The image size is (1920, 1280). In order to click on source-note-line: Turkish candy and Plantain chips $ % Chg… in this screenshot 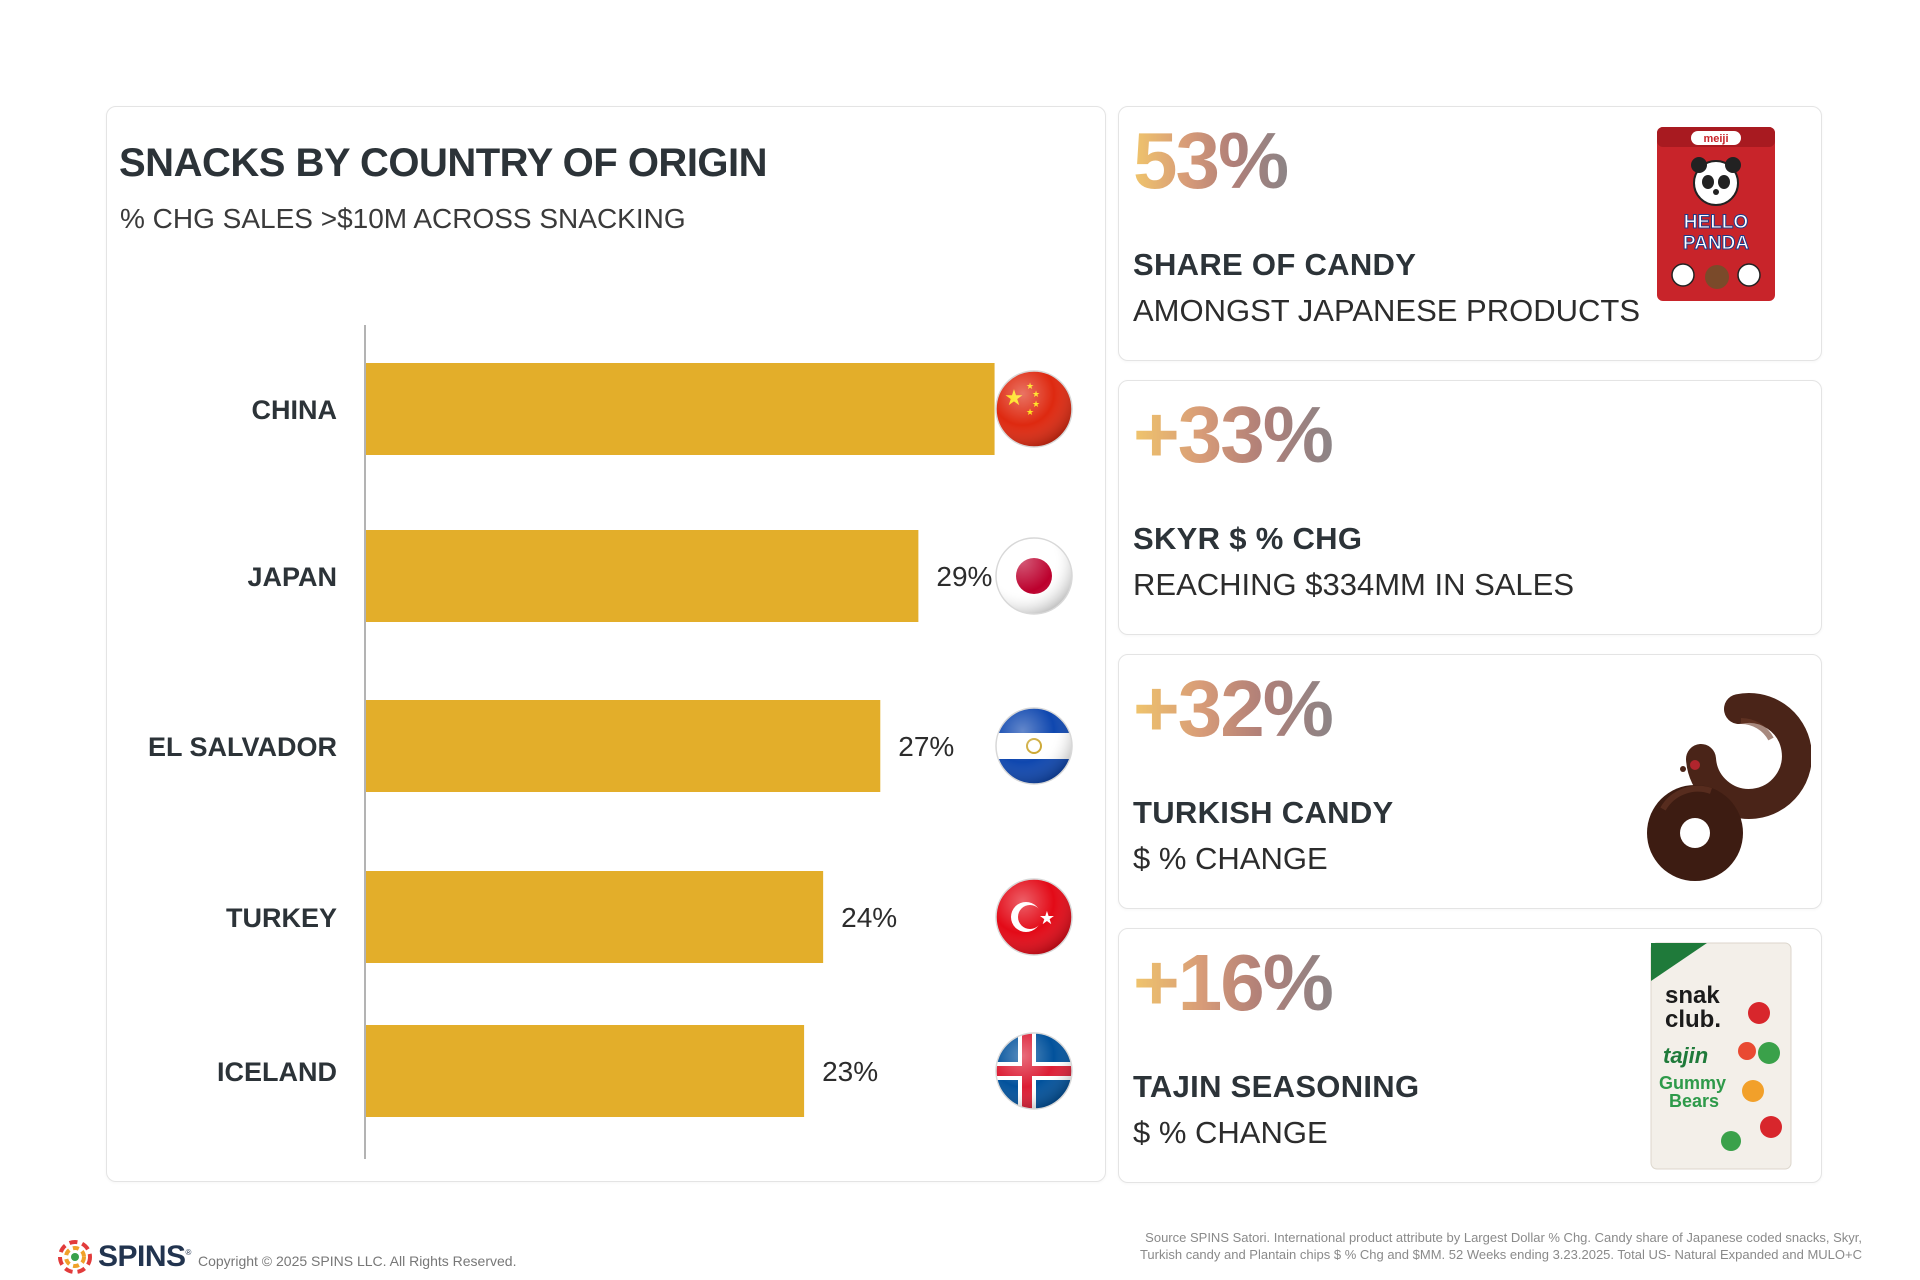, I will do `click(1500, 1254)`.